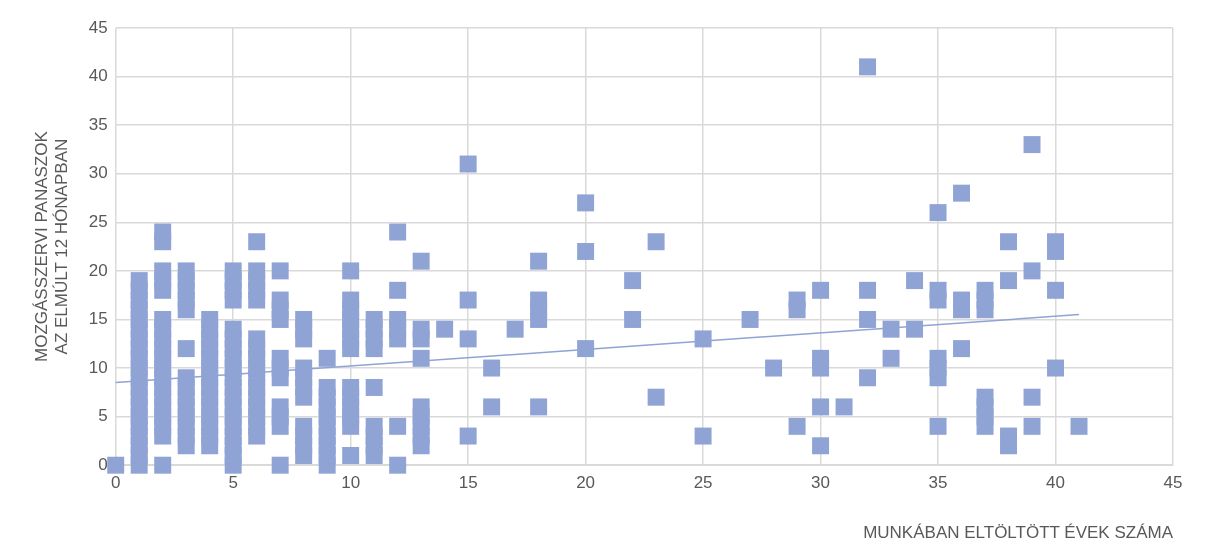 This screenshot has width=1208, height=556. Describe the element at coordinates (233, 483) in the screenshot. I see `x-tick-label: 5` at that location.